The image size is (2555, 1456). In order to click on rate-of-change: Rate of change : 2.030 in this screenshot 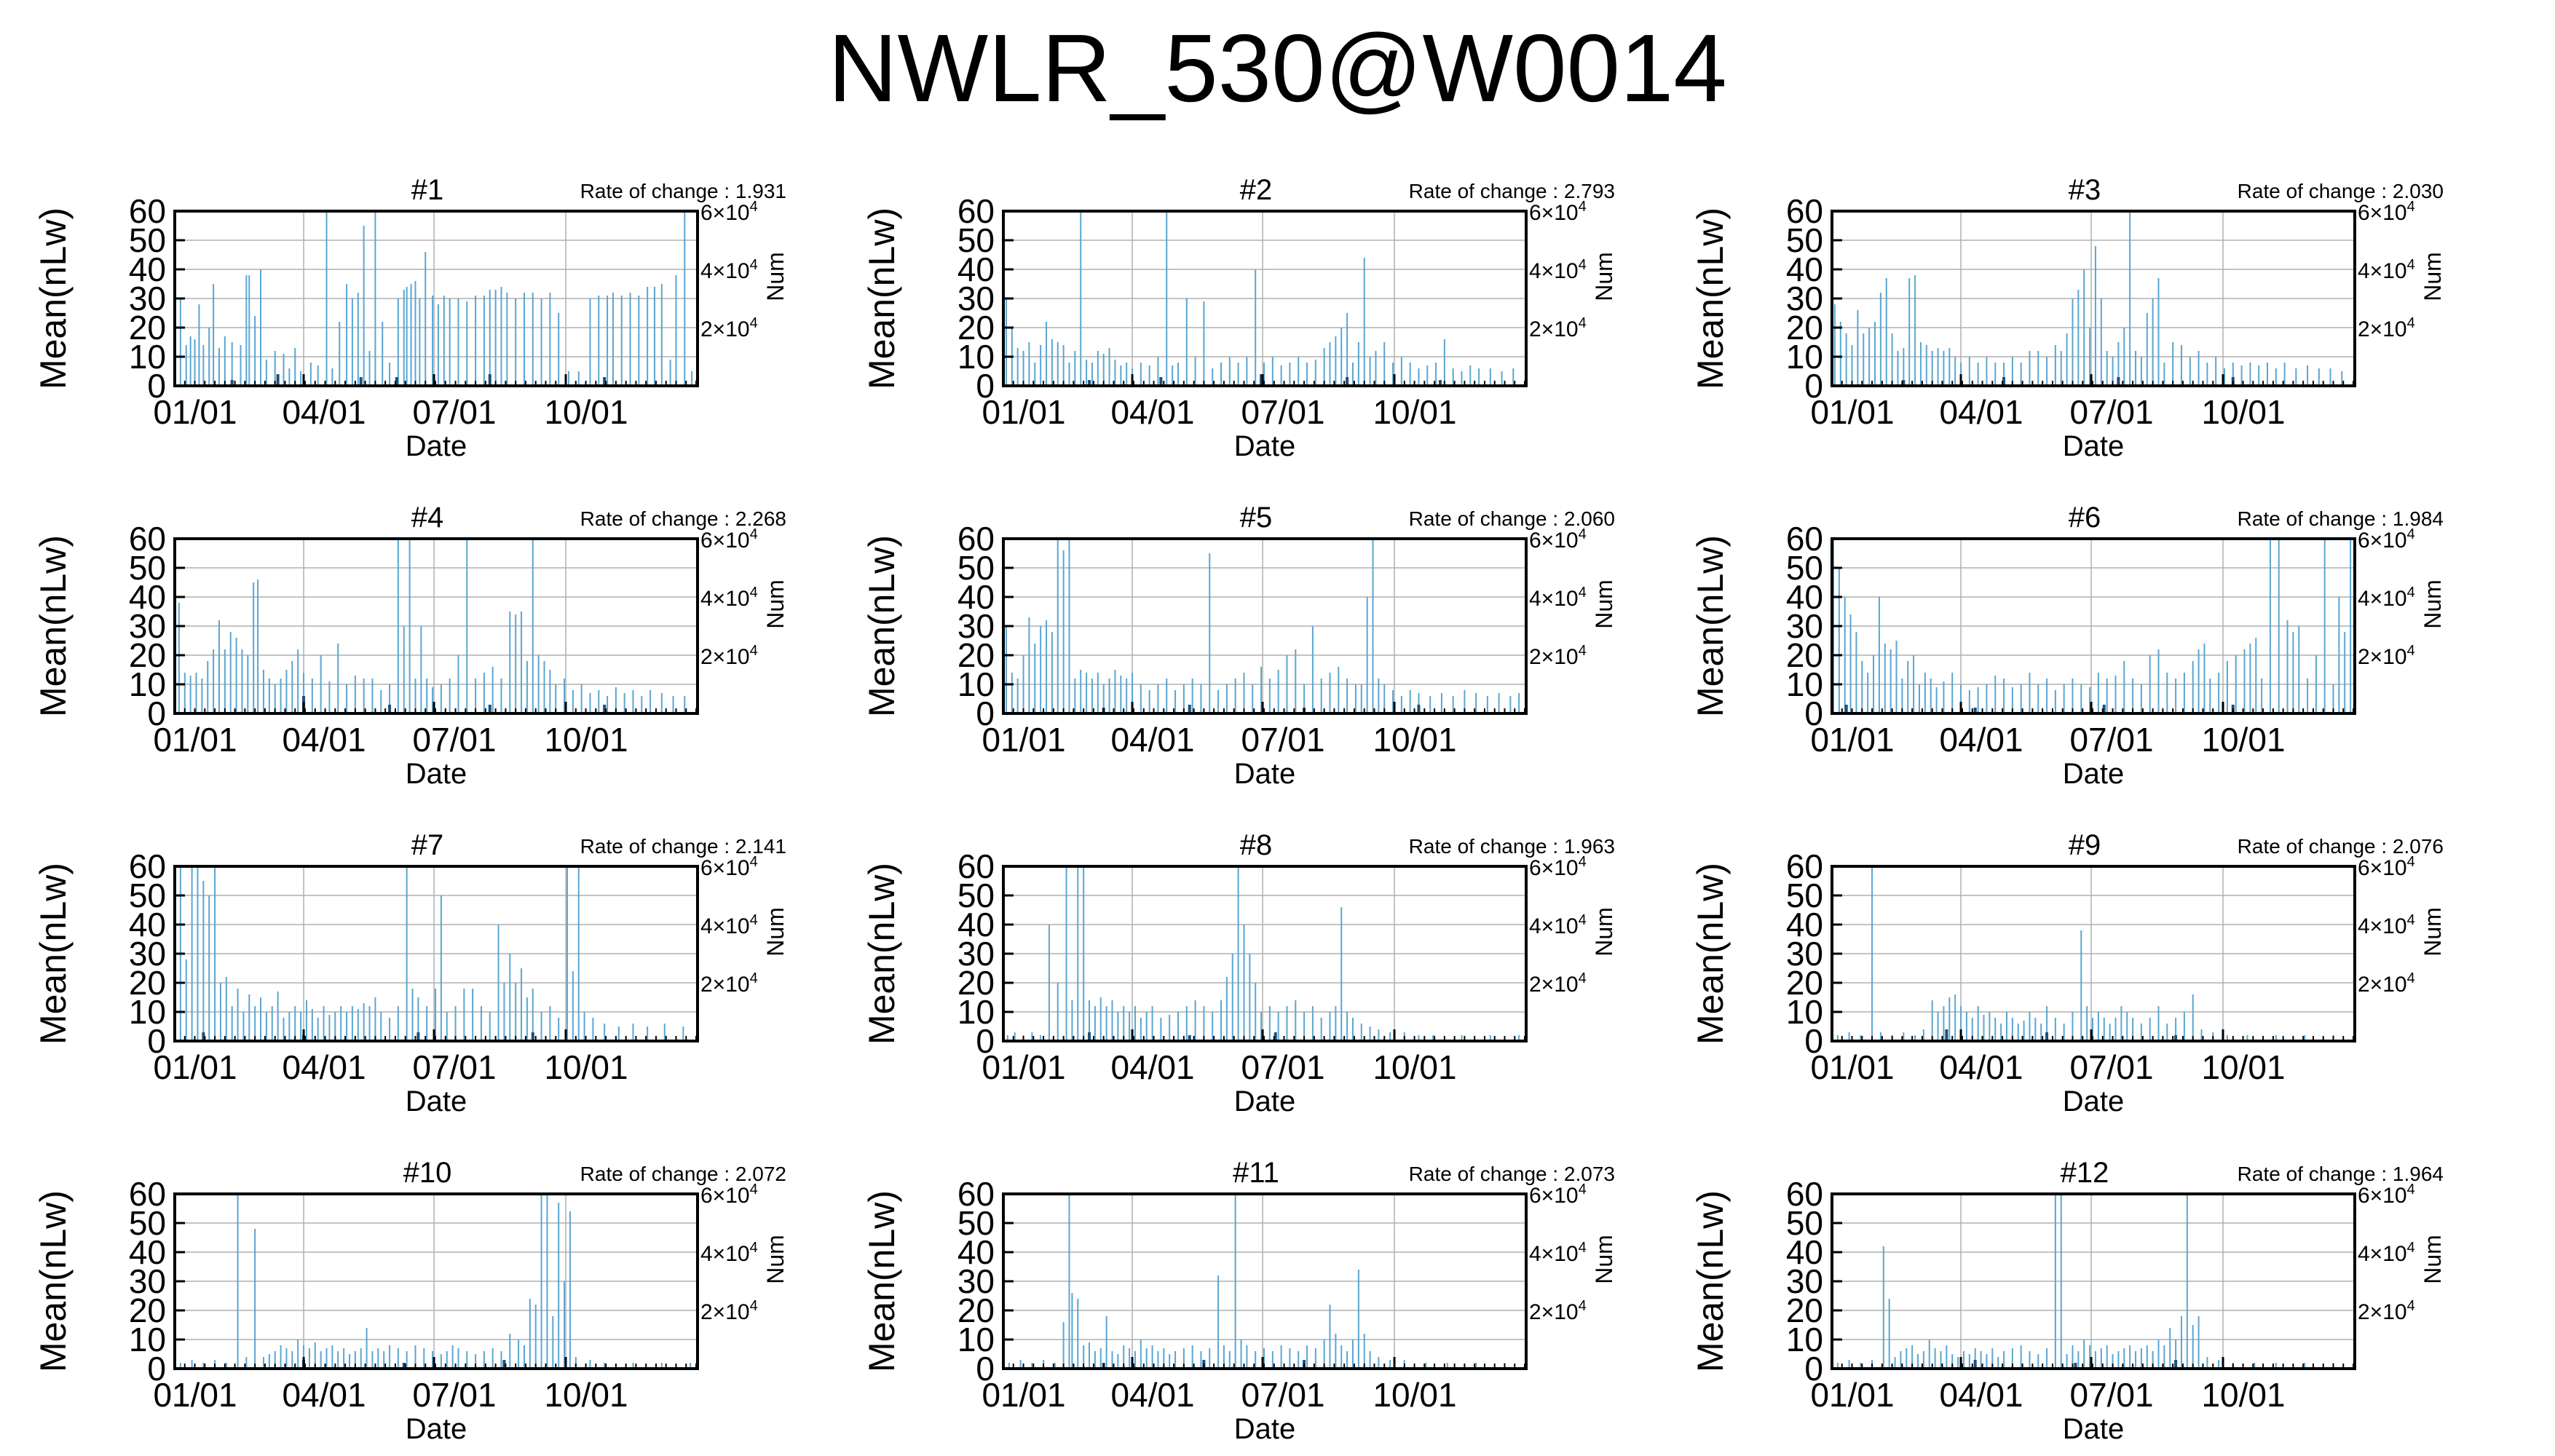, I will do `click(2341, 191)`.